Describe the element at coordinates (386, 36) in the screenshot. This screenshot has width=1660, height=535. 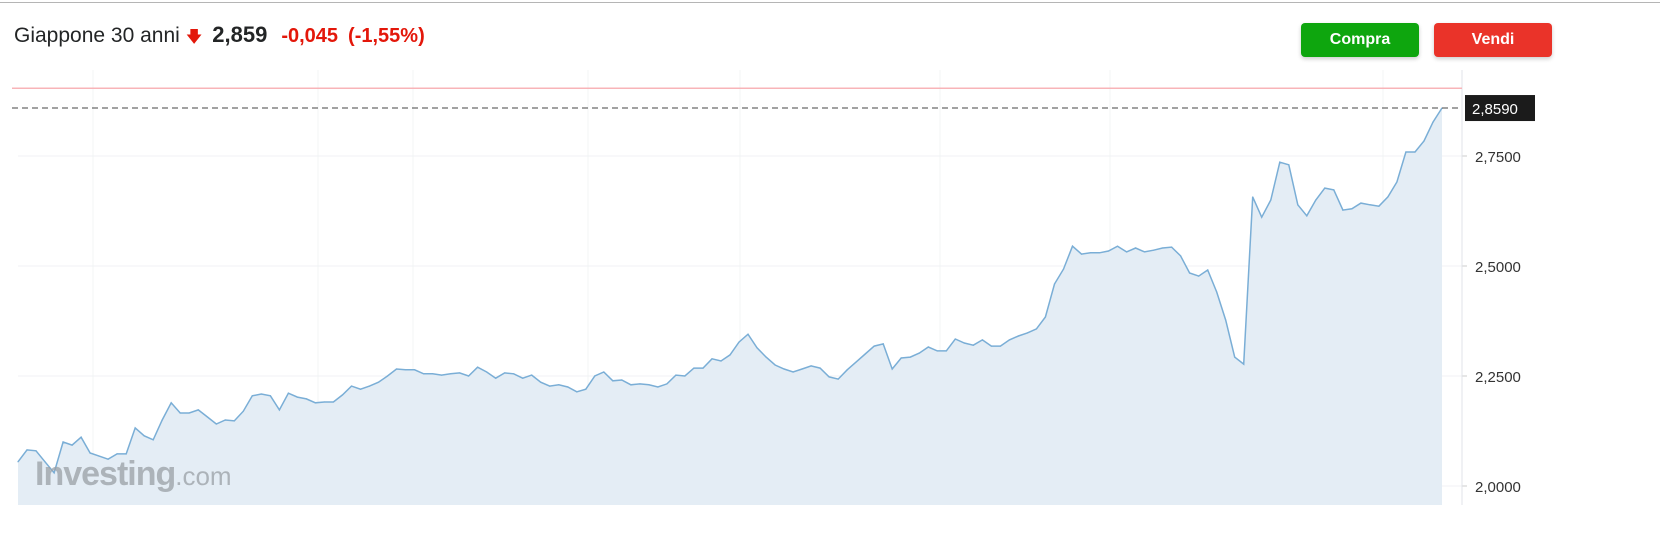
I see `price-change-percent: (-1,55%)` at that location.